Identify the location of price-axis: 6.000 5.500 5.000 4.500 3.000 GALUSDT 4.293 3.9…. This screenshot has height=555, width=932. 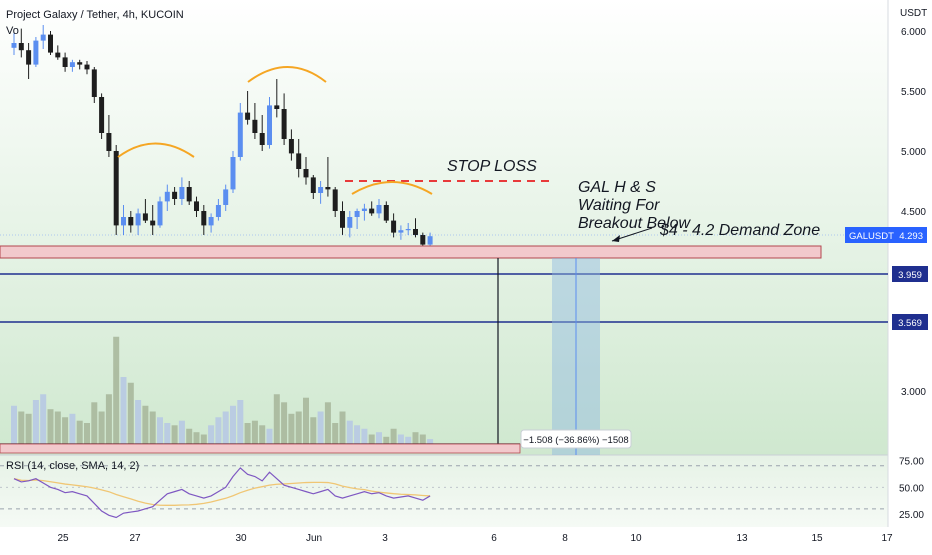
(886, 212).